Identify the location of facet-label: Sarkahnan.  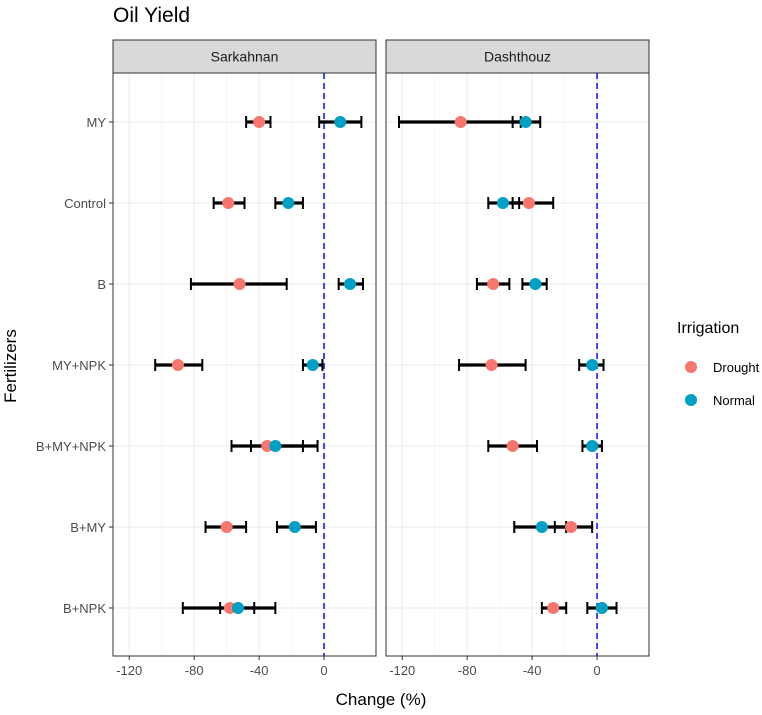
(245, 57).